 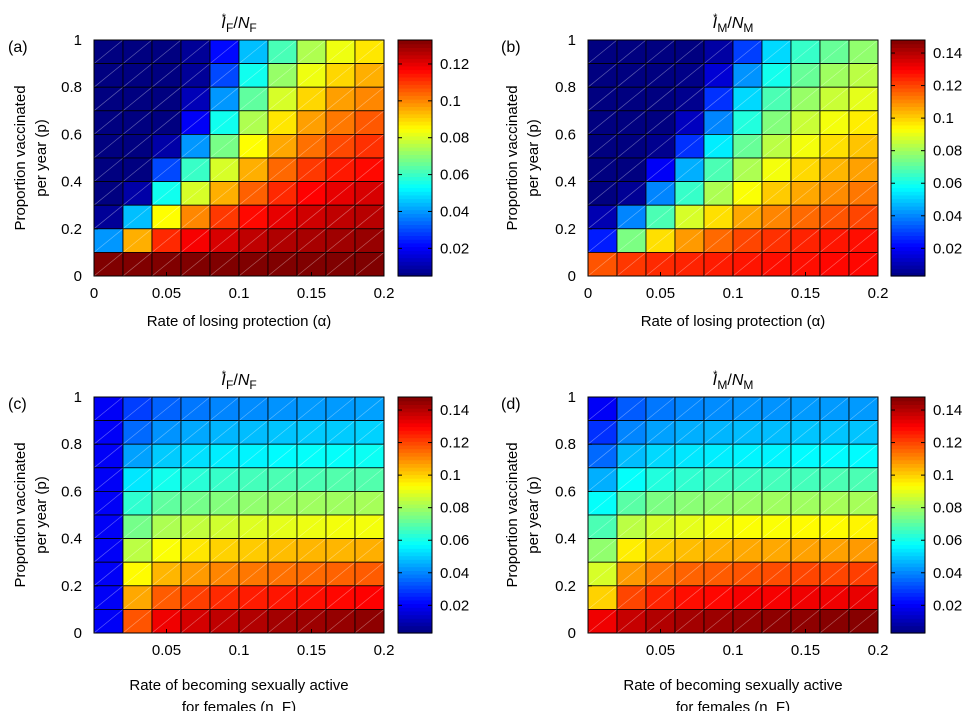 What do you see at coordinates (732, 685) in the screenshot?
I see `x-axis-label: Rate of becoming sexually active` at bounding box center [732, 685].